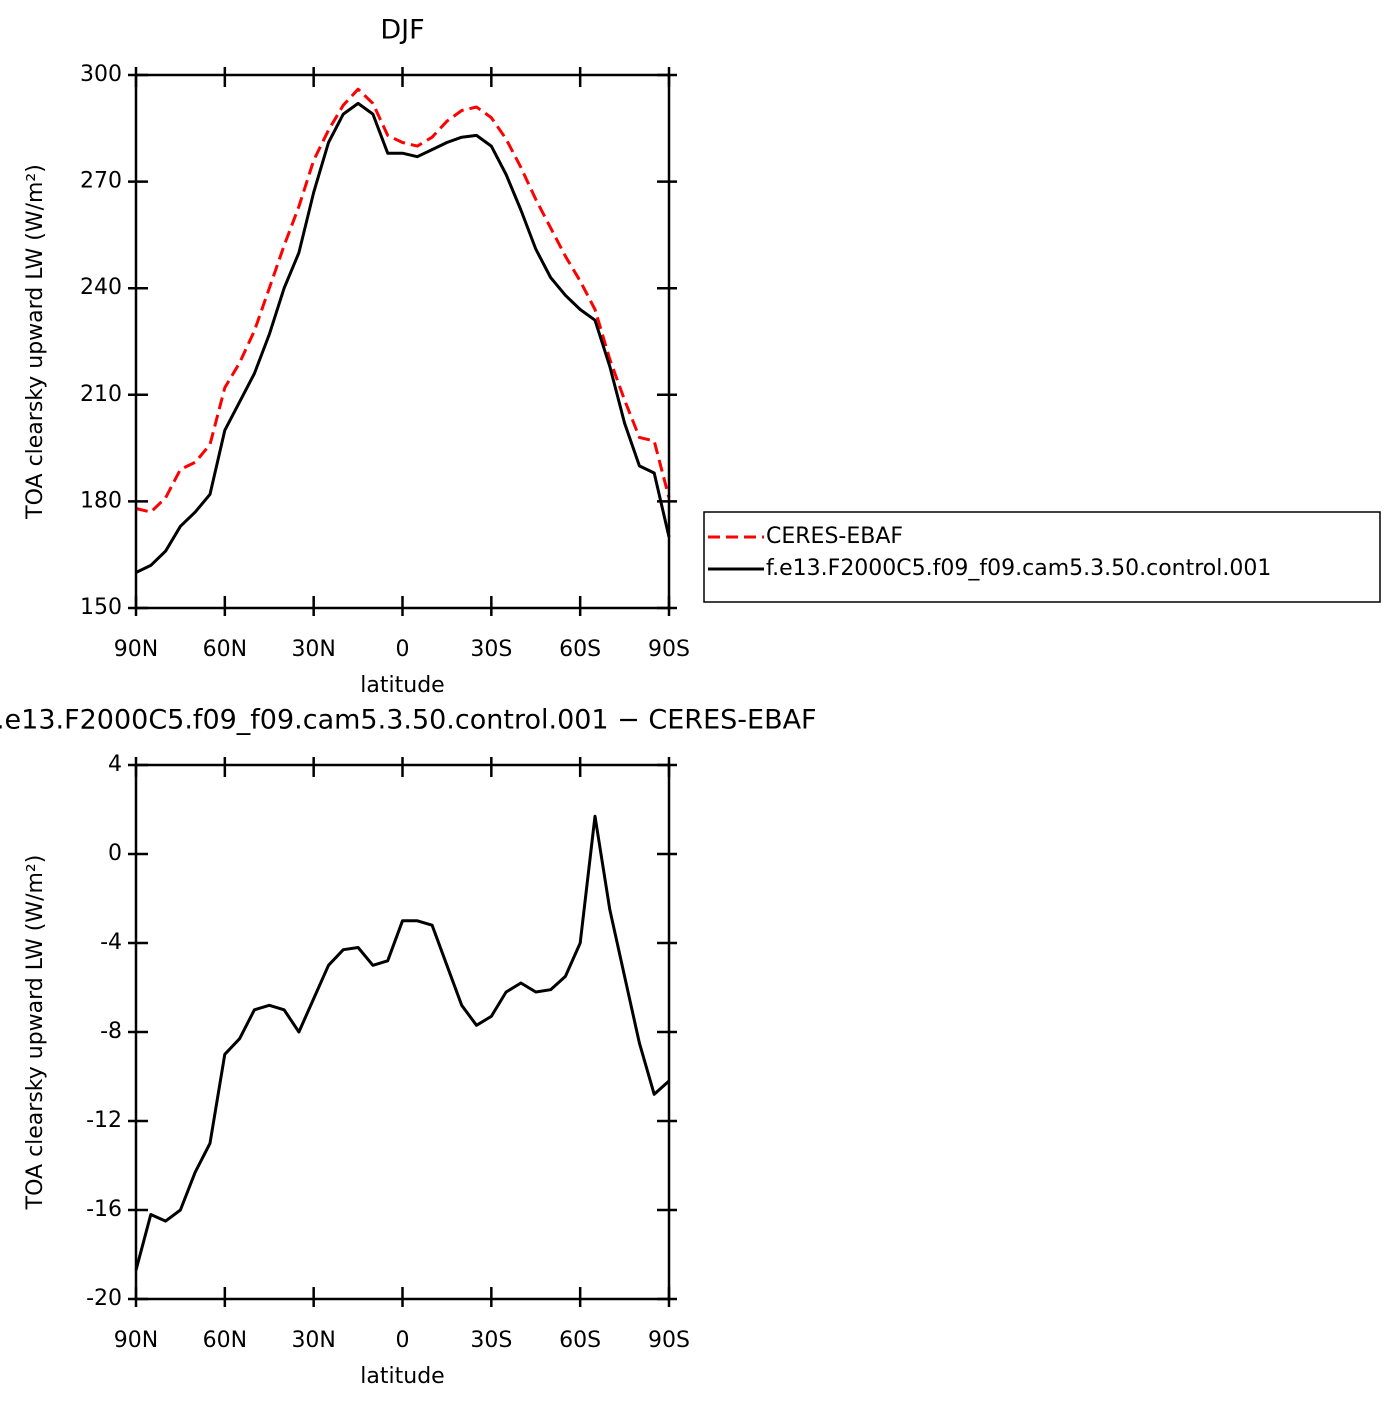 This screenshot has width=1399, height=1402. What do you see at coordinates (115, 853) in the screenshot?
I see `y-tick-label: 0` at bounding box center [115, 853].